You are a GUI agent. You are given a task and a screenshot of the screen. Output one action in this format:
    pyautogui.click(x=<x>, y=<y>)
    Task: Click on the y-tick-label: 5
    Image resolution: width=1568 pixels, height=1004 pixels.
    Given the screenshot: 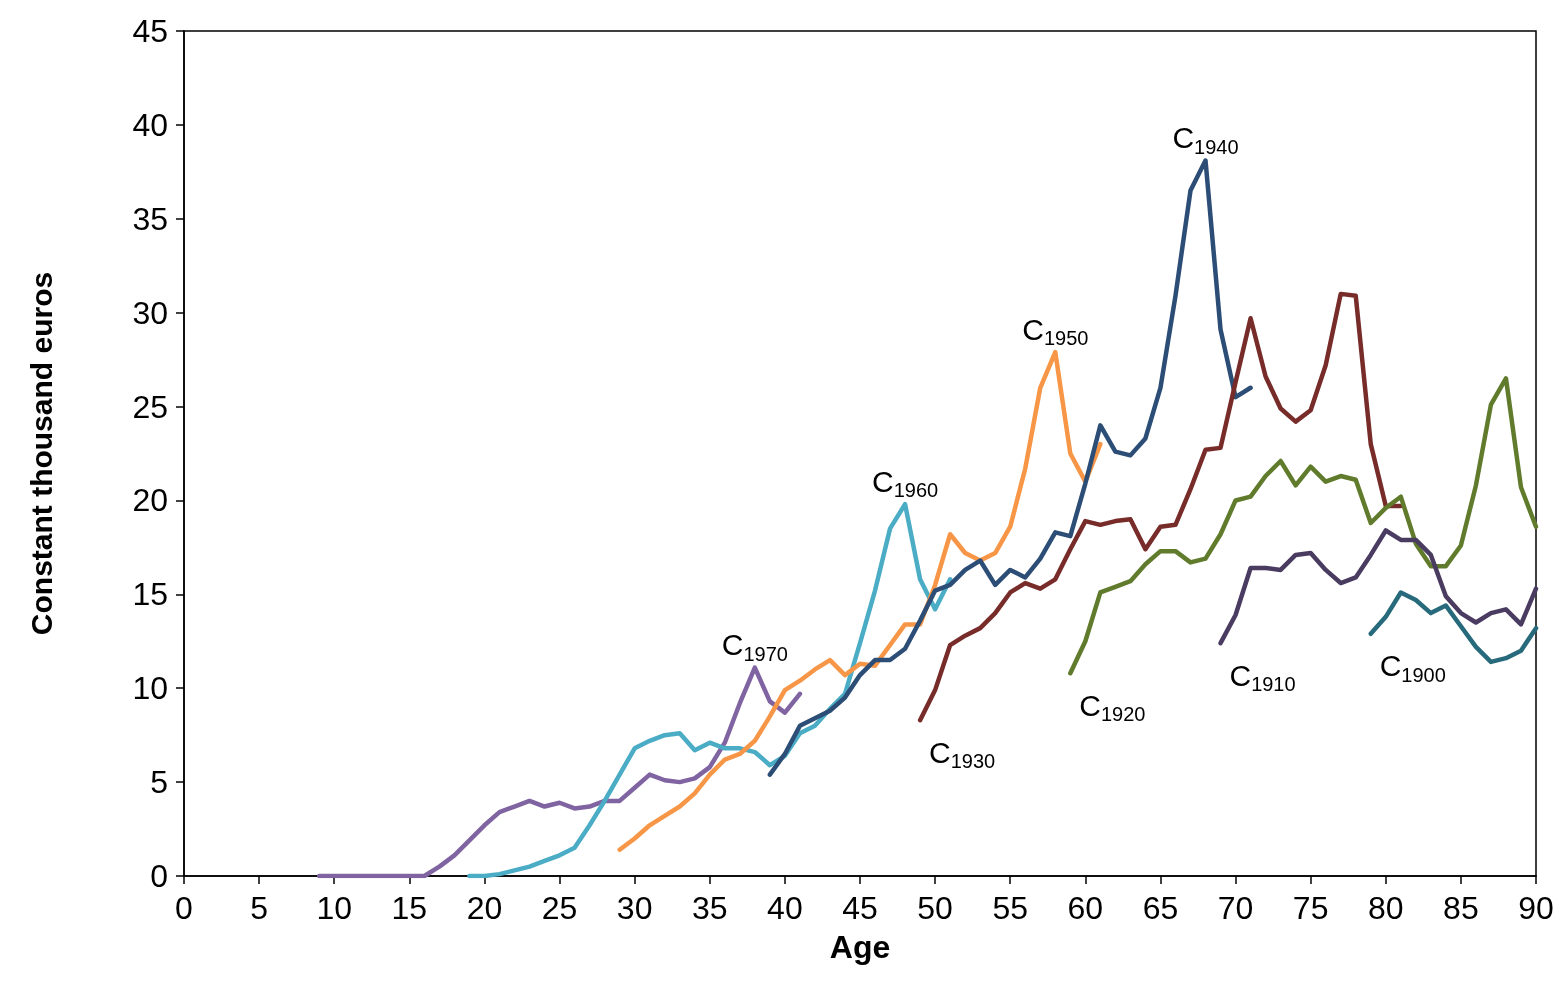 What is the action you would take?
    pyautogui.click(x=159, y=782)
    